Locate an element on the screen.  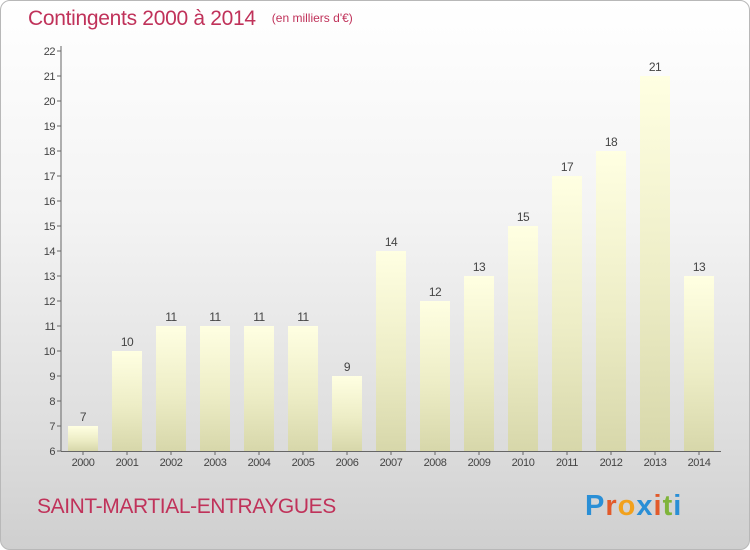
value-label-2006: 9 is located at coordinates (347, 367).